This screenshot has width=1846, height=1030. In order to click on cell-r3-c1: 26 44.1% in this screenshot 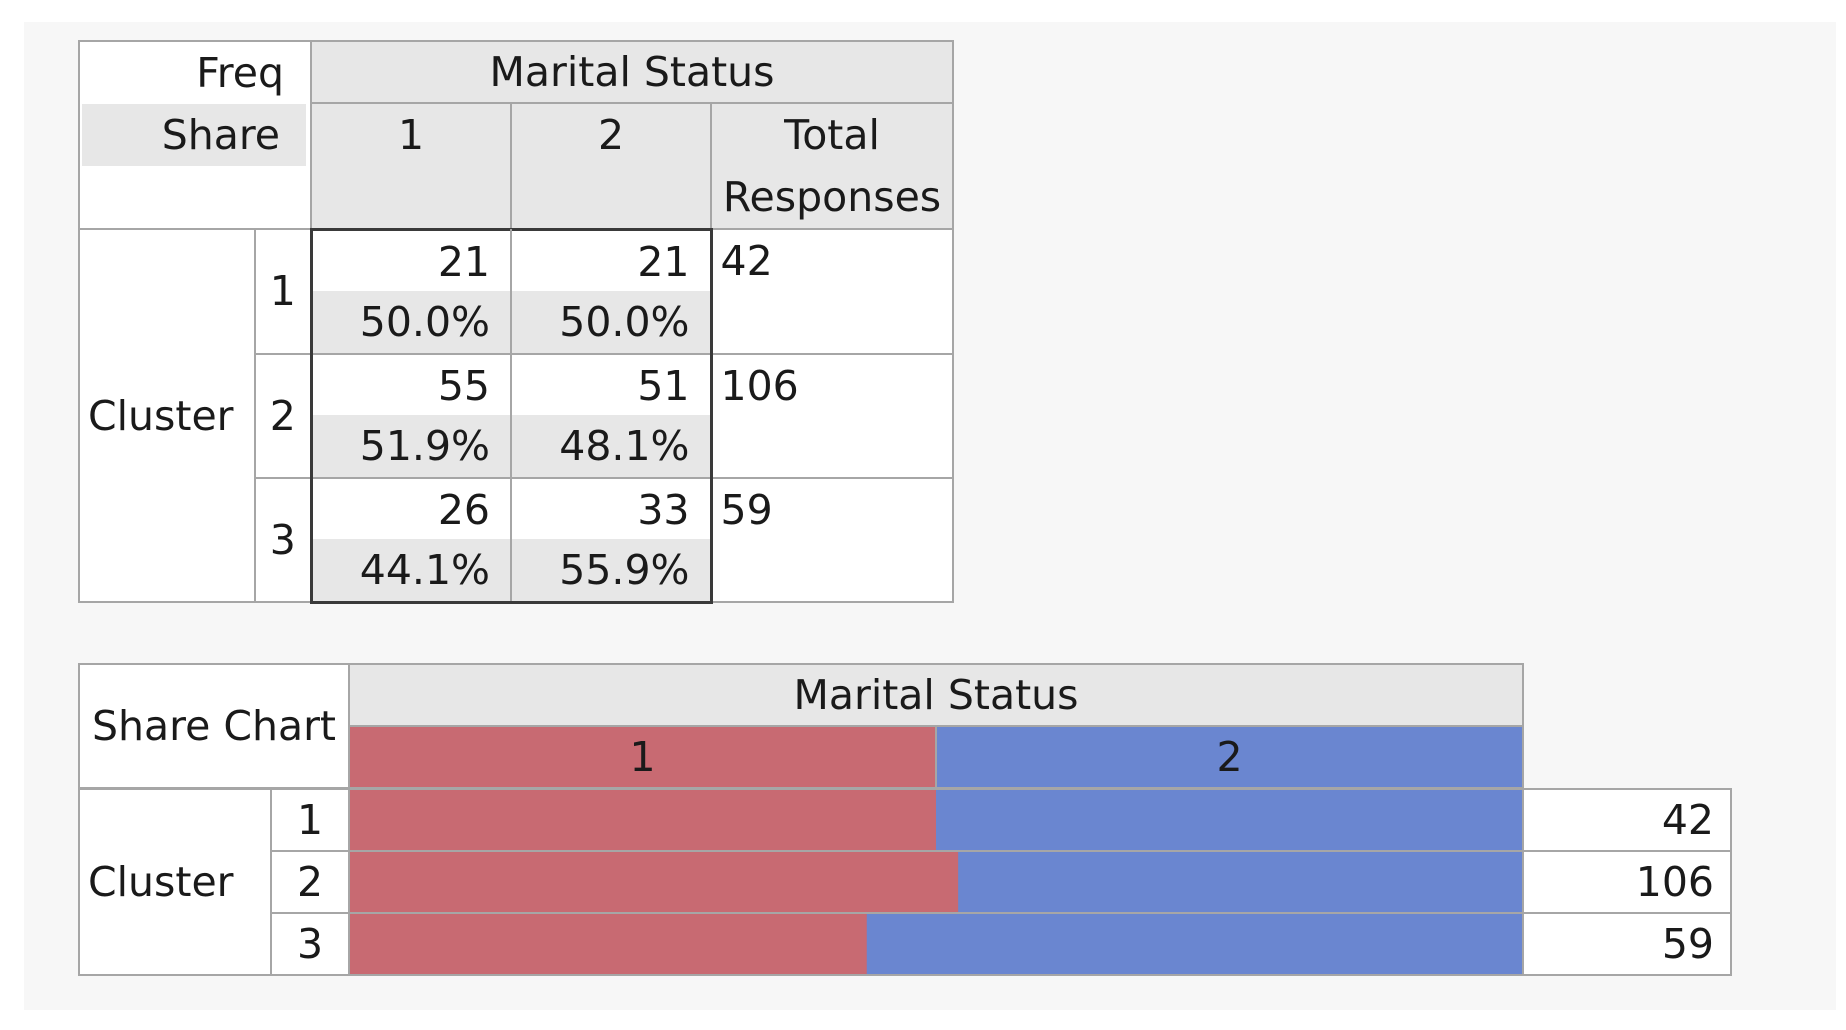, I will do `click(411, 540)`.